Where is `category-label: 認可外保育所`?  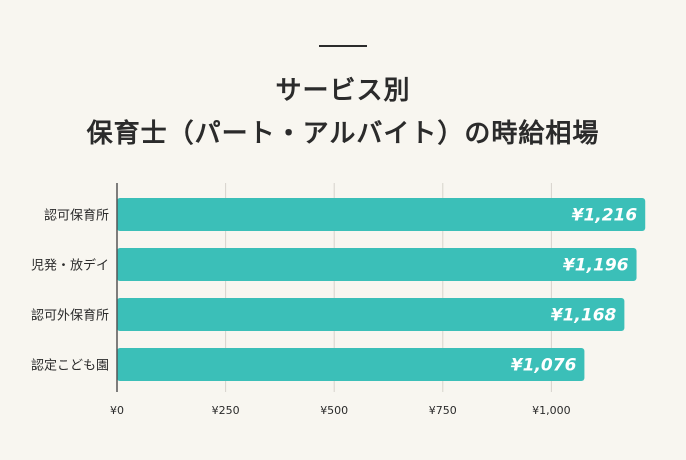 category-label: 認可外保育所 is located at coordinates (70, 316).